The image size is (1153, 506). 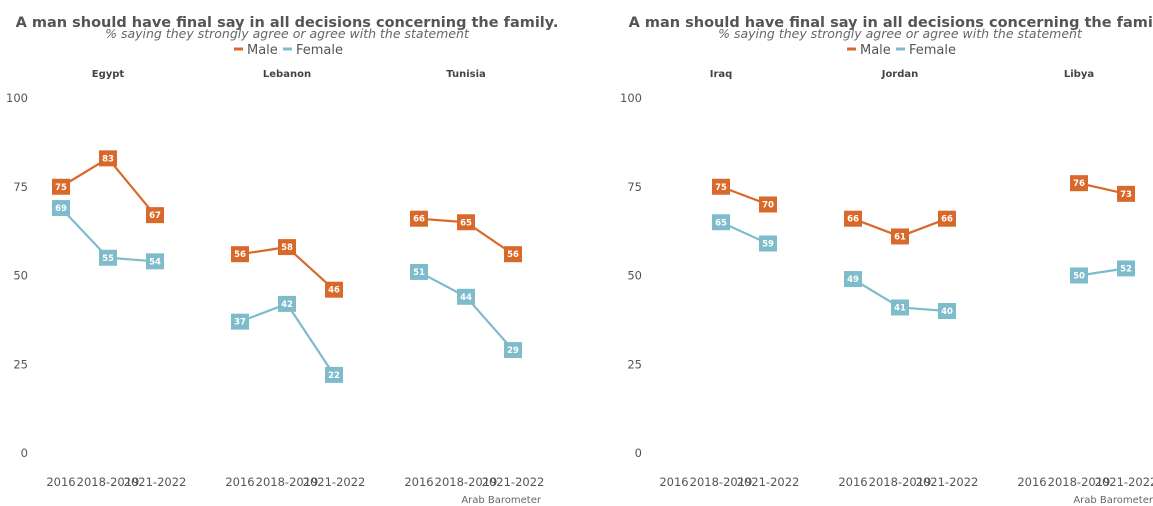 I want to click on series-line-male, so click(x=108, y=186).